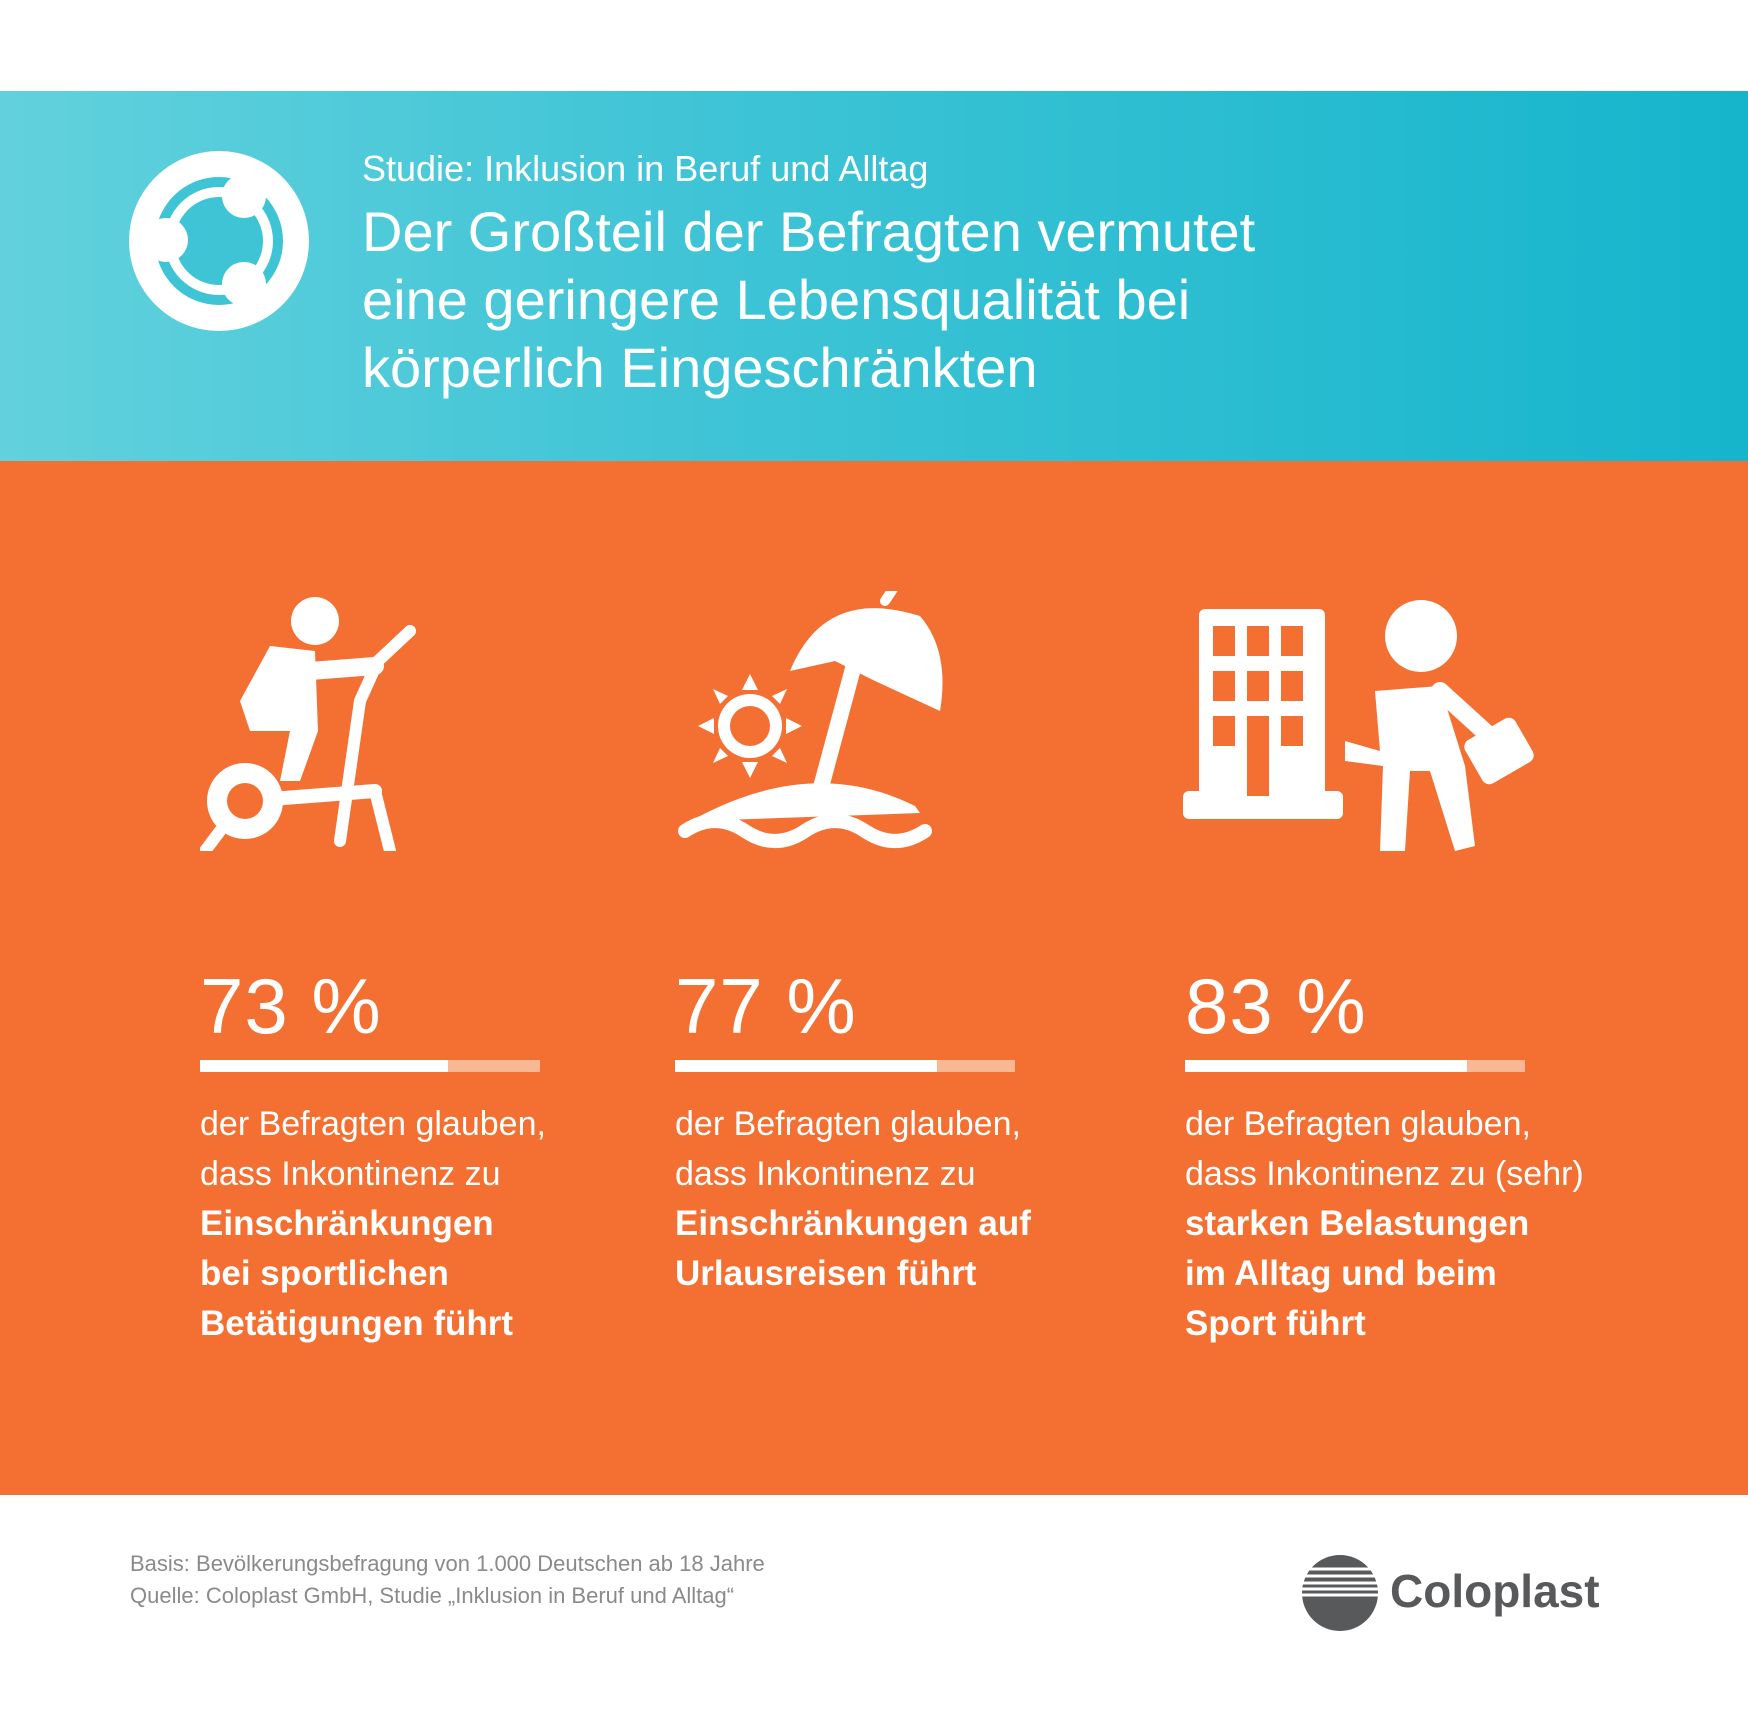  Describe the element at coordinates (1276, 1006) in the screenshot. I see `stat-value: 83 %` at that location.